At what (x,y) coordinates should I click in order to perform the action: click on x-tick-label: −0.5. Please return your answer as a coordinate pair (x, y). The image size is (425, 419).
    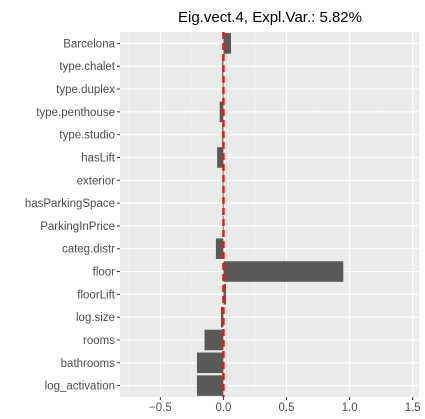
    Looking at the image, I should click on (160, 408).